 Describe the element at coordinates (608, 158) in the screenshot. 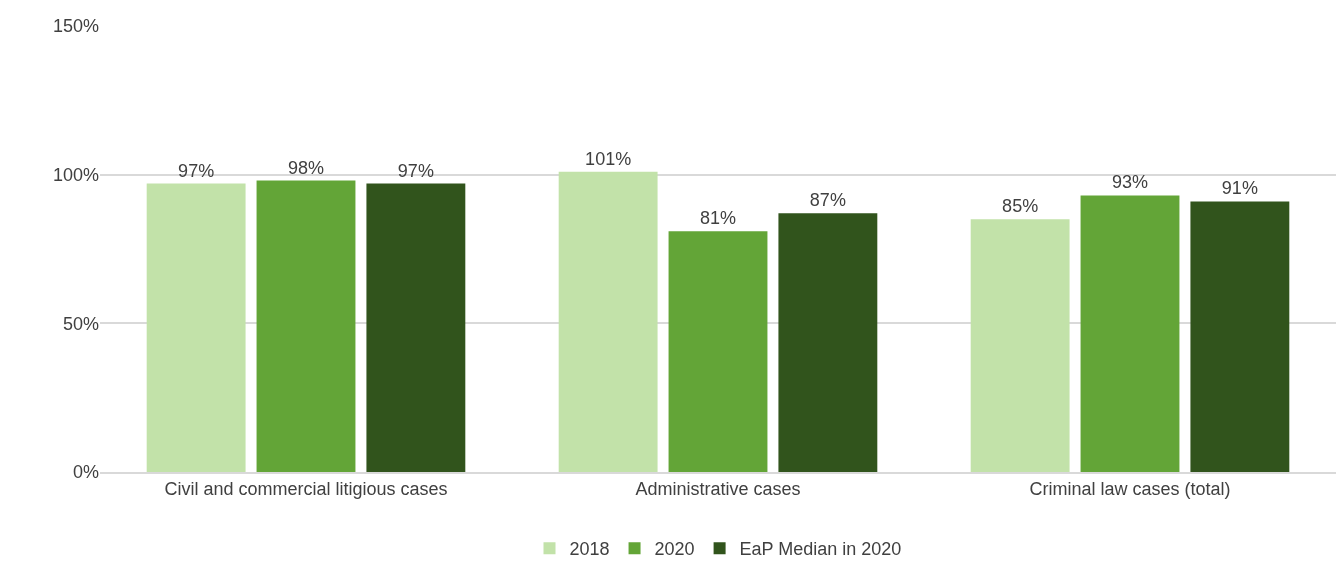

I see `data-label: 101%` at that location.